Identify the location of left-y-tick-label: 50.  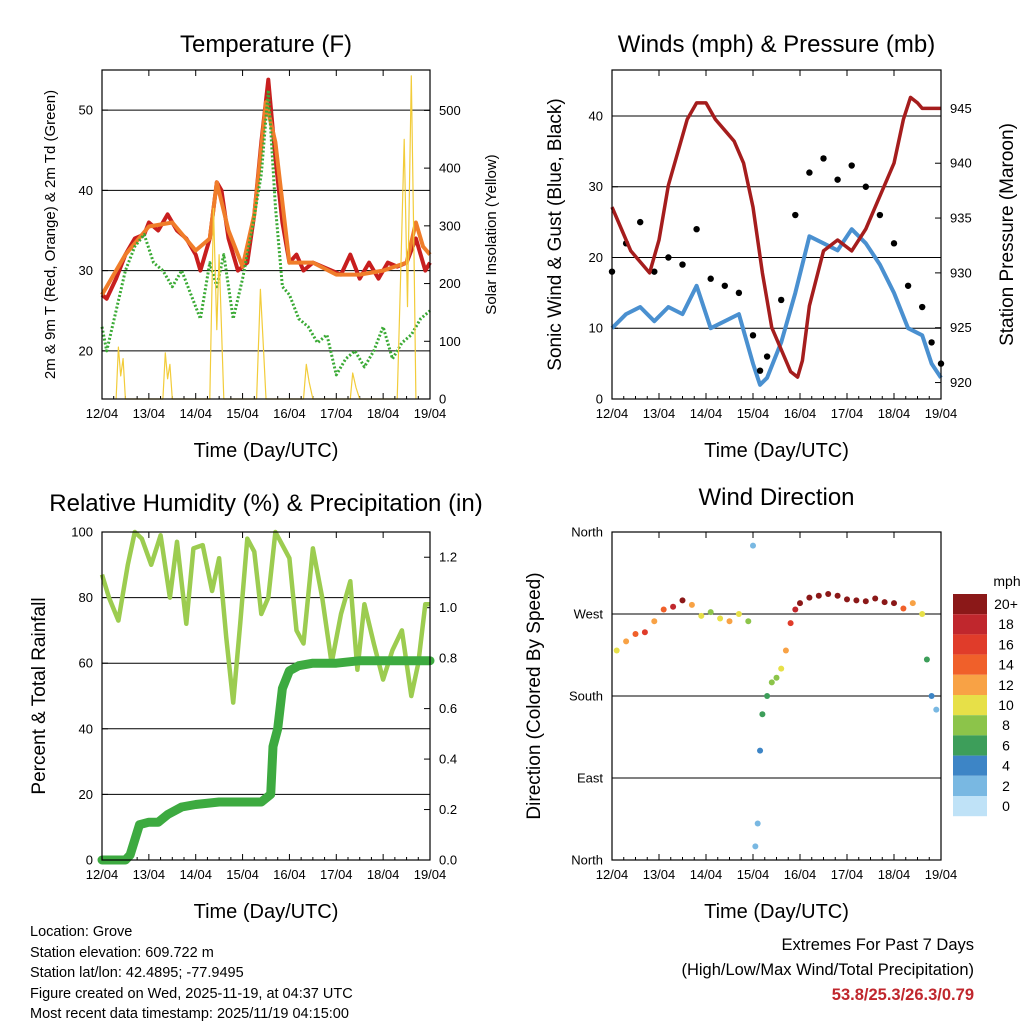
(86, 110).